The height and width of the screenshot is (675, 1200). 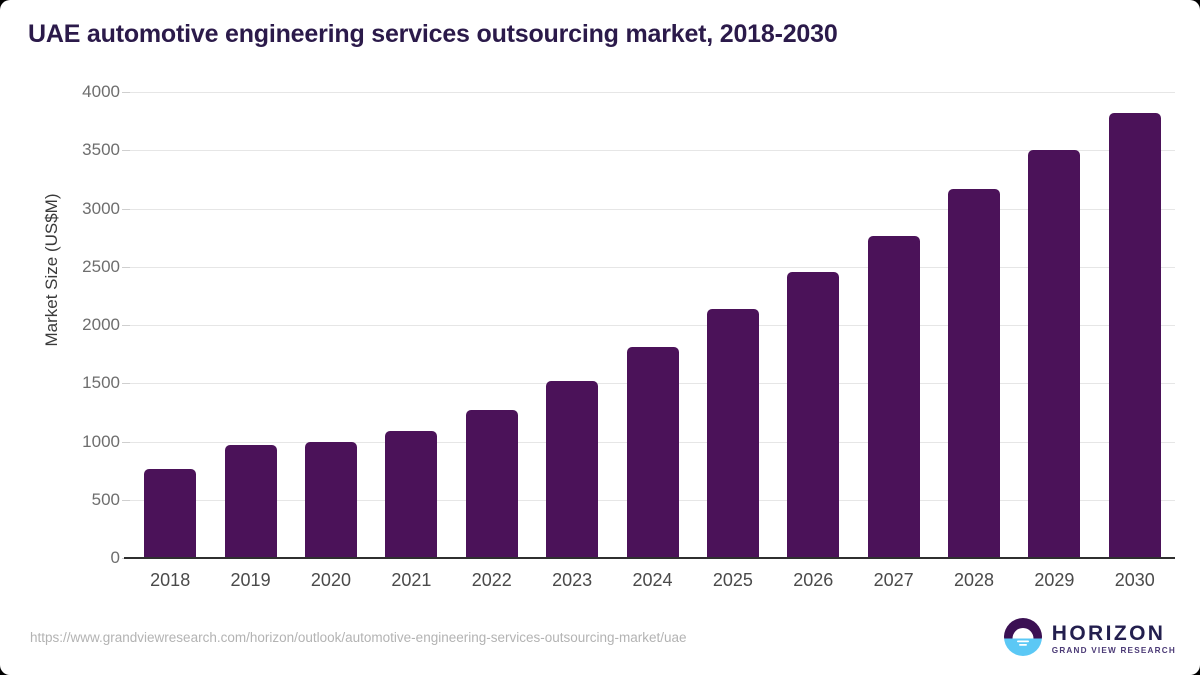 What do you see at coordinates (732, 580) in the screenshot?
I see `x-axis-tick-label: 2025` at bounding box center [732, 580].